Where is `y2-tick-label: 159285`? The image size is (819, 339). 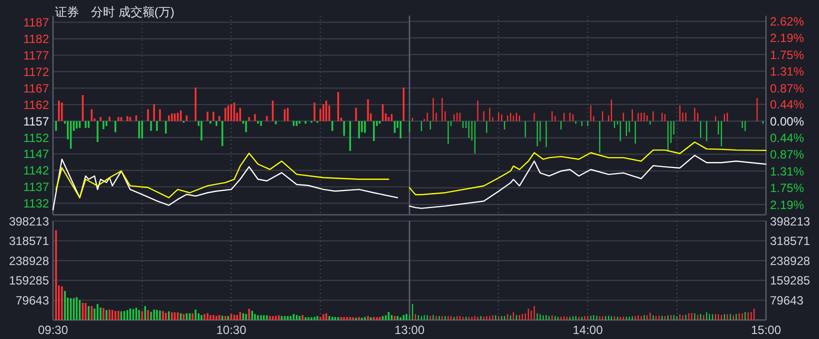
y2-tick-label: 159285 is located at coordinates (790, 281).